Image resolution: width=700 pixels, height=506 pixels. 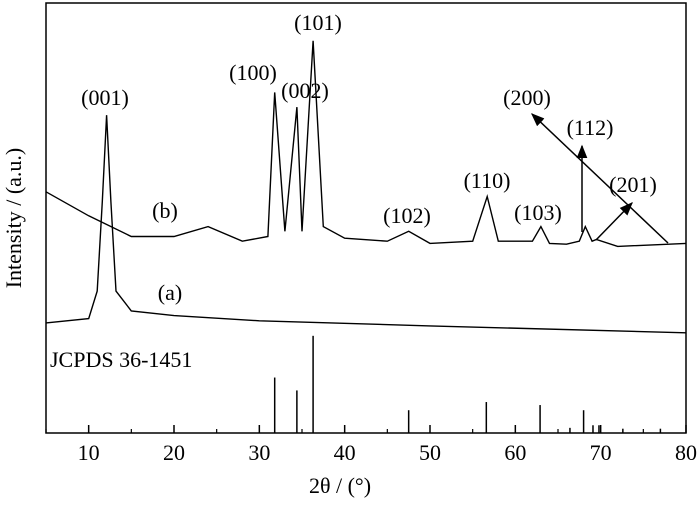 What do you see at coordinates (487, 180) in the screenshot?
I see `peak-label: (110)` at bounding box center [487, 180].